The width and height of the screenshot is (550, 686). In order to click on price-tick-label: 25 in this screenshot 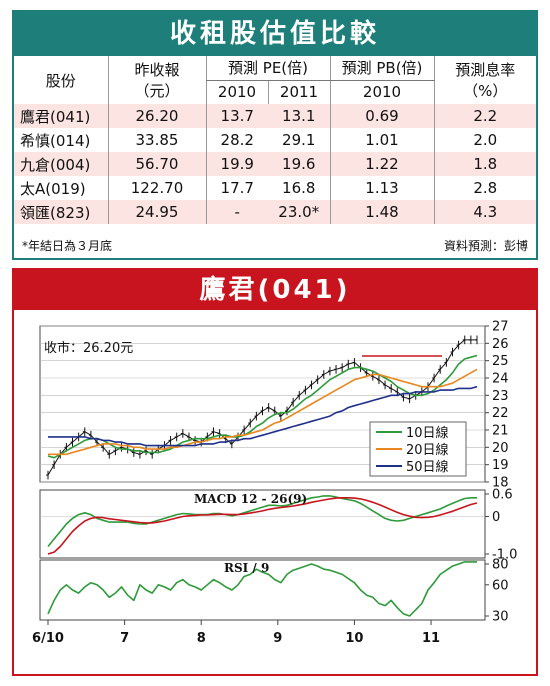, I will do `click(500, 361)`.